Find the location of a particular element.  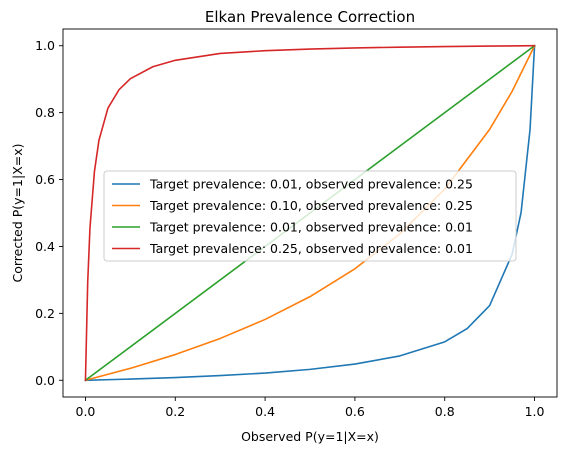

x-tick-label: 0.4 is located at coordinates (265, 411).